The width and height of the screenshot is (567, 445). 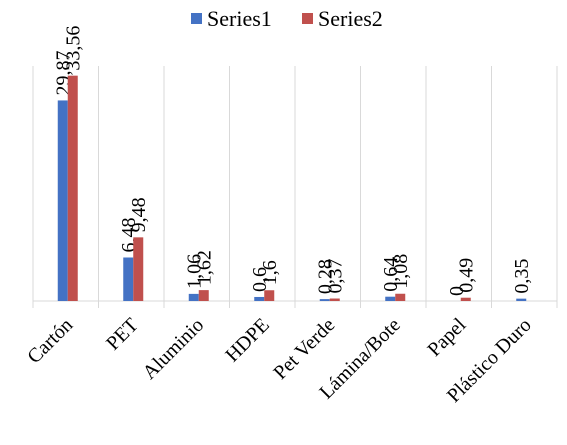 What do you see at coordinates (326, 276) in the screenshot?
I see `data-label: 0,28` at bounding box center [326, 276].